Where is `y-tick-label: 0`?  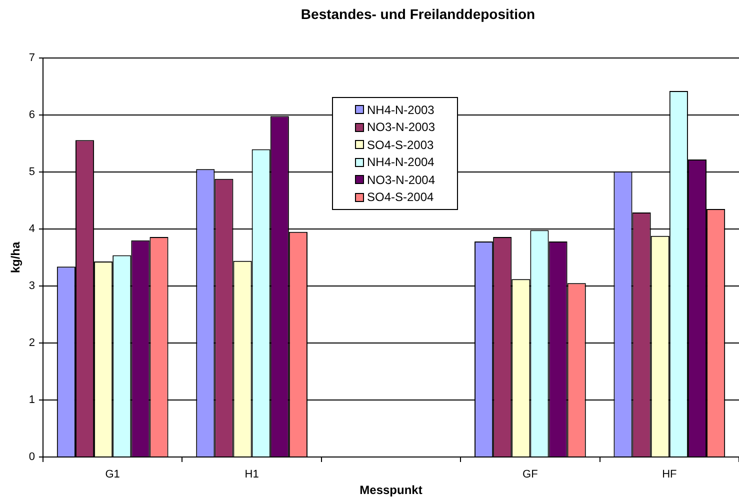 y-tick-label: 0 is located at coordinates (31, 457).